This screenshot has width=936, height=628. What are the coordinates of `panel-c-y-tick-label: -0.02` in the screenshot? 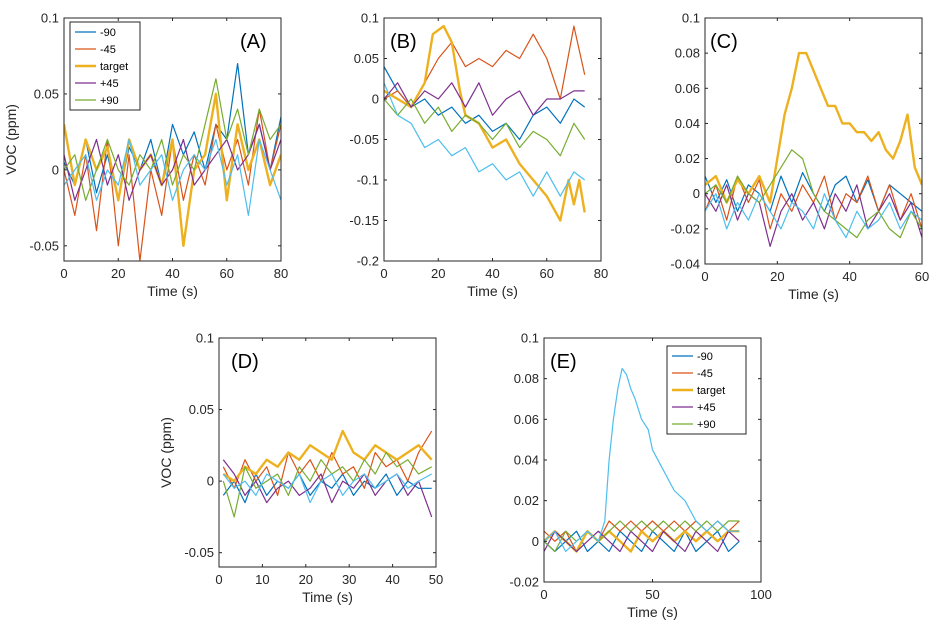 It's located at (685, 228).